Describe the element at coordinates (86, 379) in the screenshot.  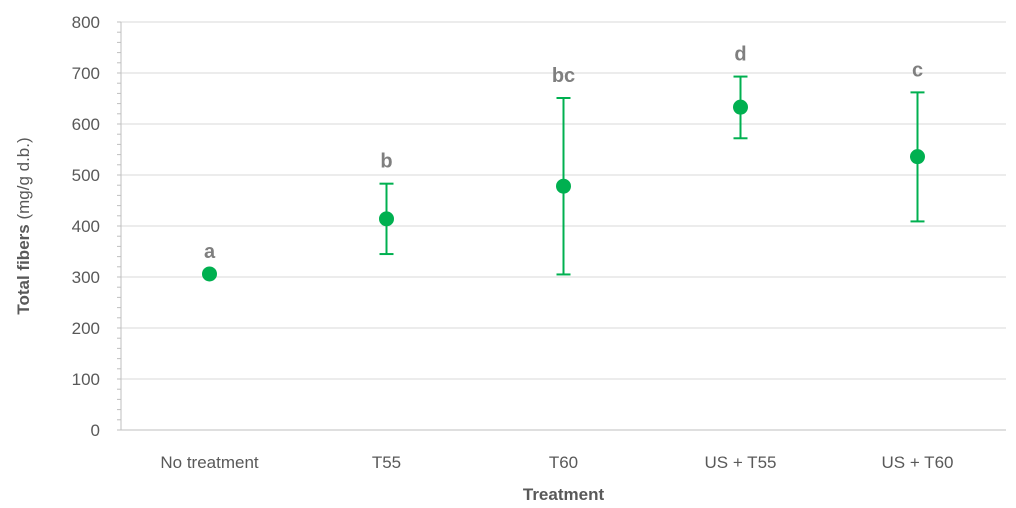
I see `y-tick-label: 100` at that location.